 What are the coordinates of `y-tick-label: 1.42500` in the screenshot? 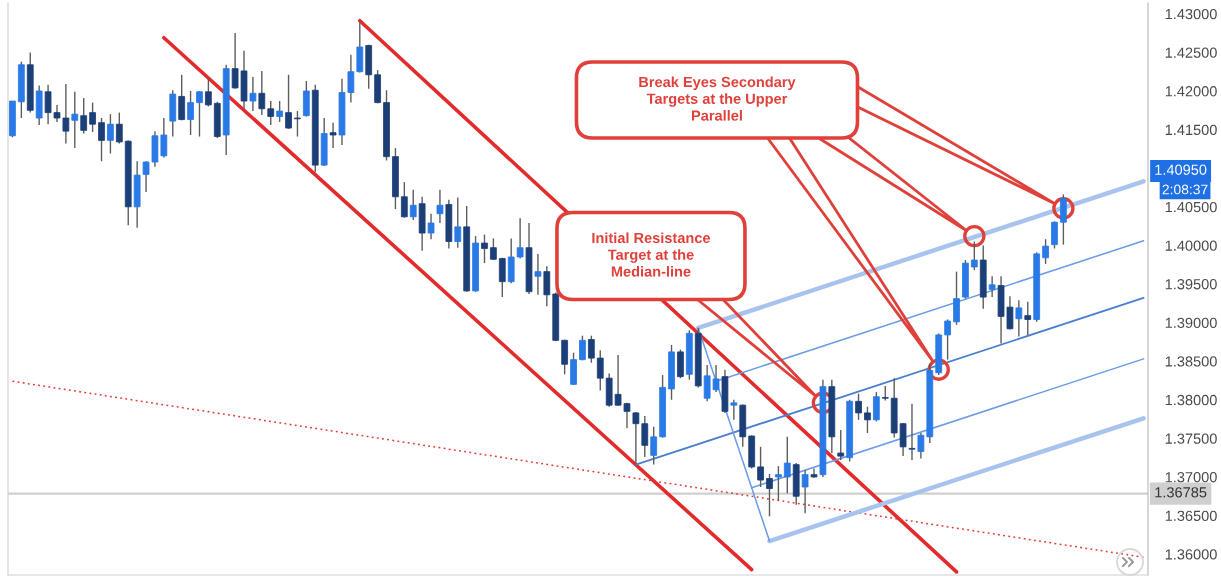 It's located at (1191, 52).